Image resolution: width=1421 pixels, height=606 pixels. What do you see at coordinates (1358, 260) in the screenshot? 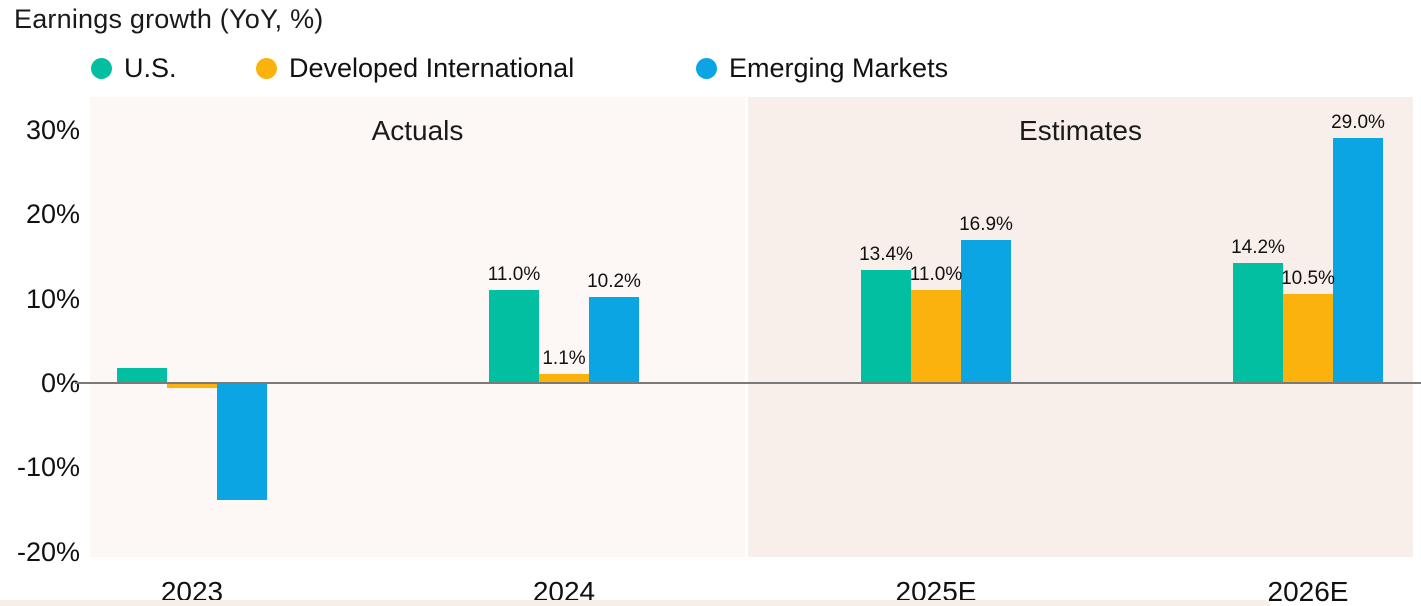
I see `bar-em-2026E` at bounding box center [1358, 260].